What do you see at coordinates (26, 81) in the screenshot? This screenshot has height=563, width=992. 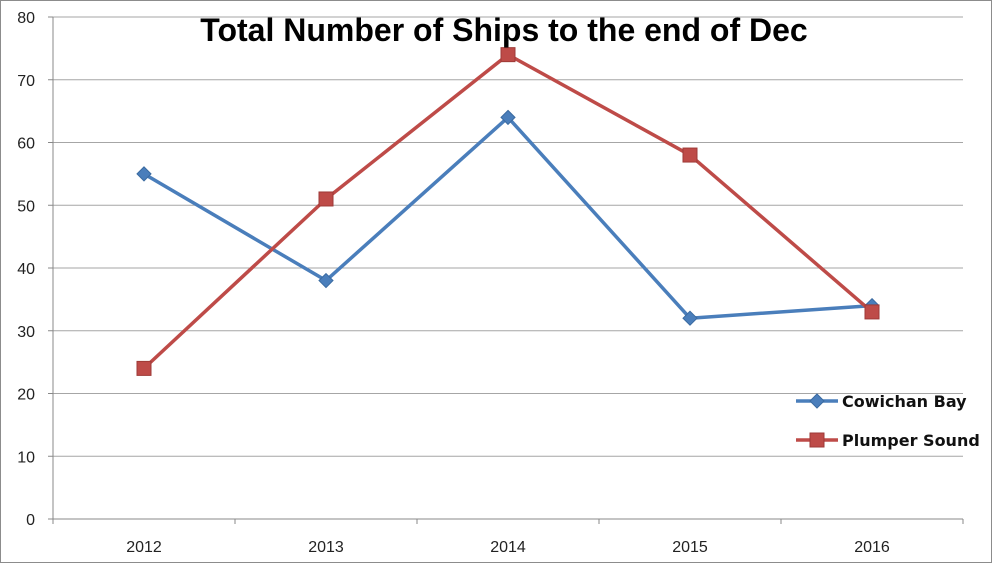 I see `y-tick-label: 70` at bounding box center [26, 81].